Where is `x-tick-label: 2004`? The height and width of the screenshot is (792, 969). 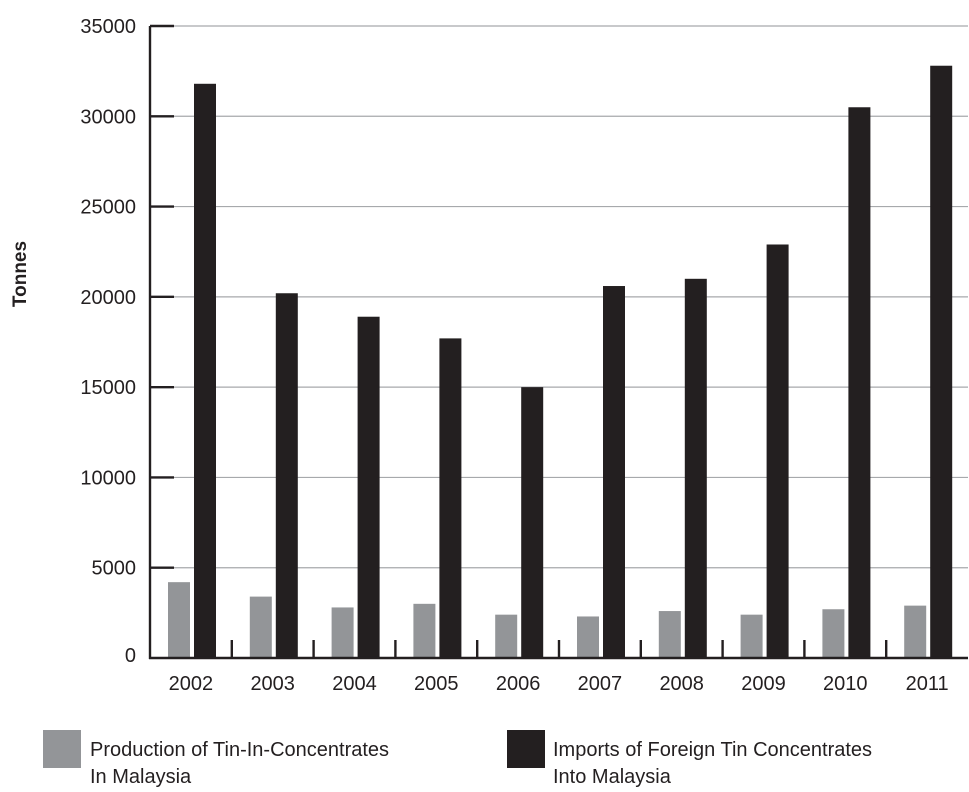 x-tick-label: 2004 is located at coordinates (354, 684).